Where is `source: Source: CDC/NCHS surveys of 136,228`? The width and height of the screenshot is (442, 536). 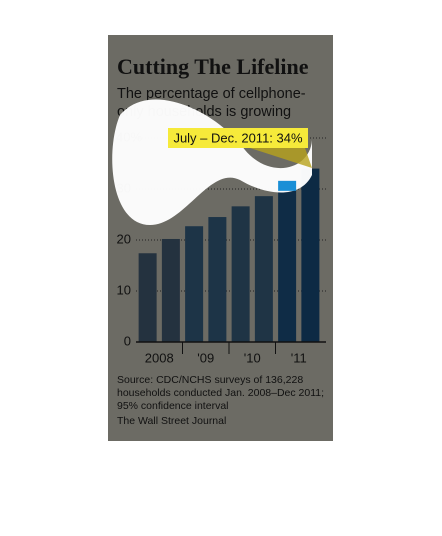
source: Source: CDC/NCHS surveys of 136,228 is located at coordinates (210, 380).